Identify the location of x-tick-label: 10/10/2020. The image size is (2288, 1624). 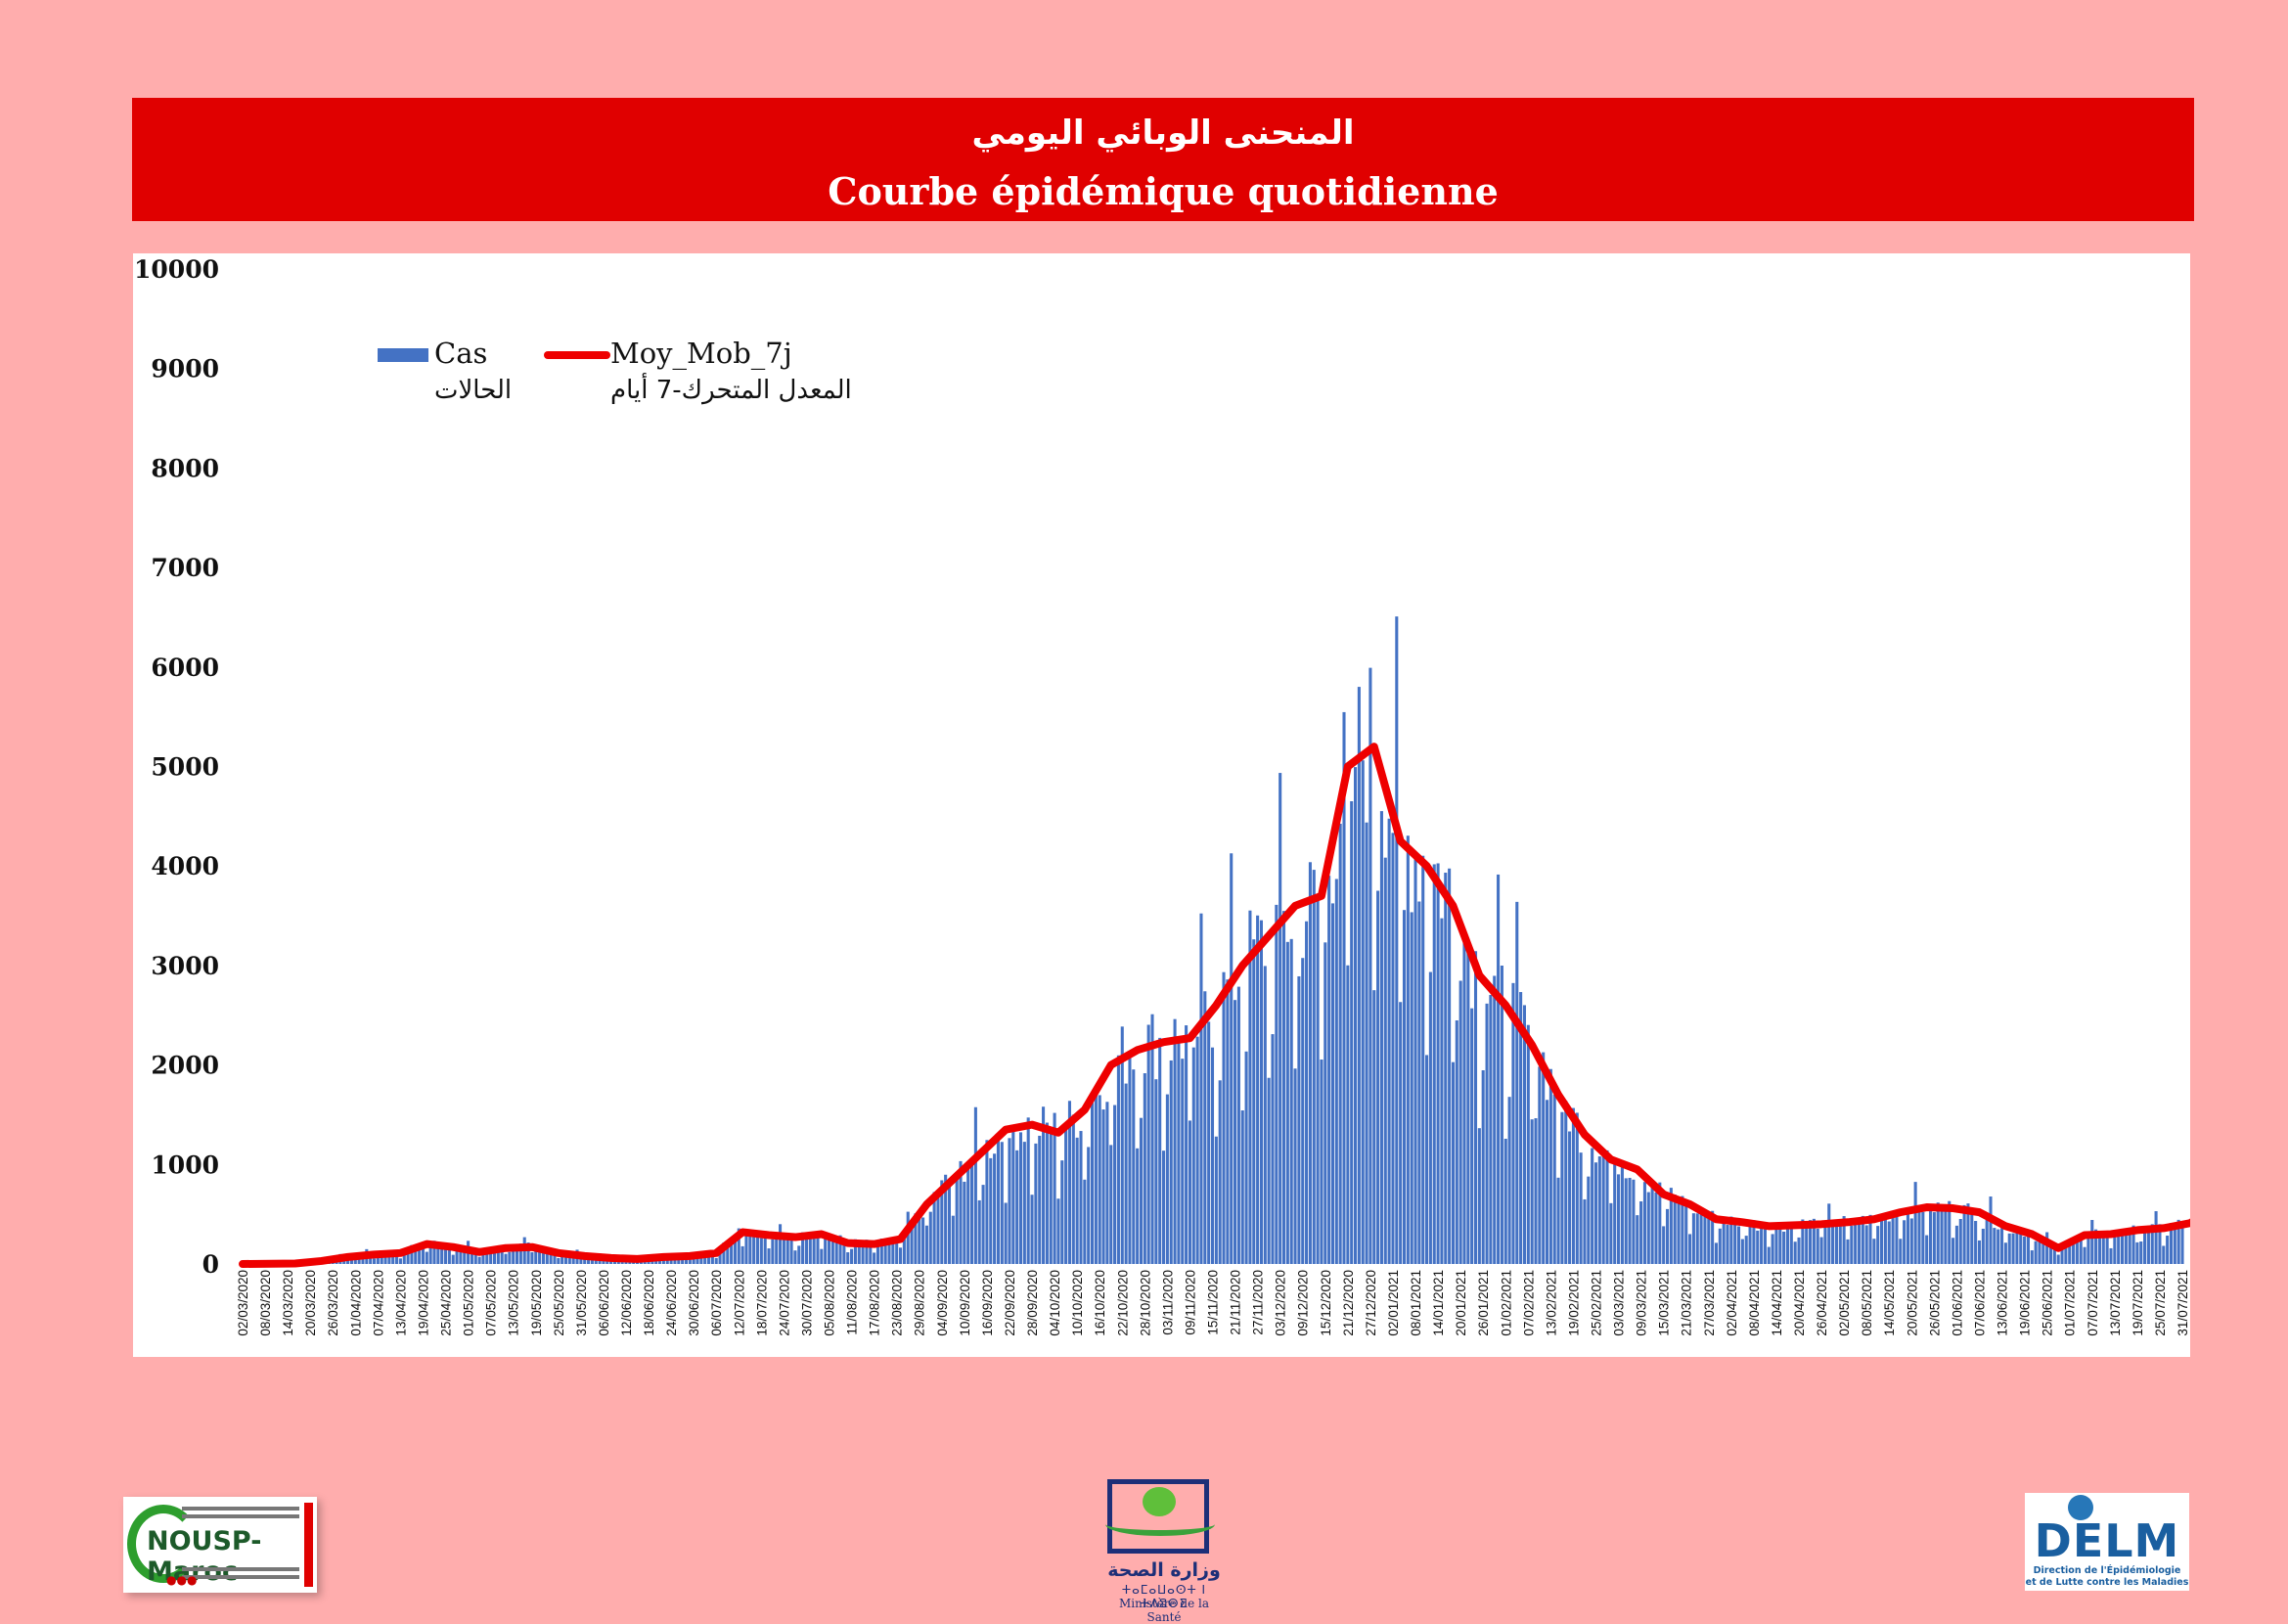
(1077, 1303).